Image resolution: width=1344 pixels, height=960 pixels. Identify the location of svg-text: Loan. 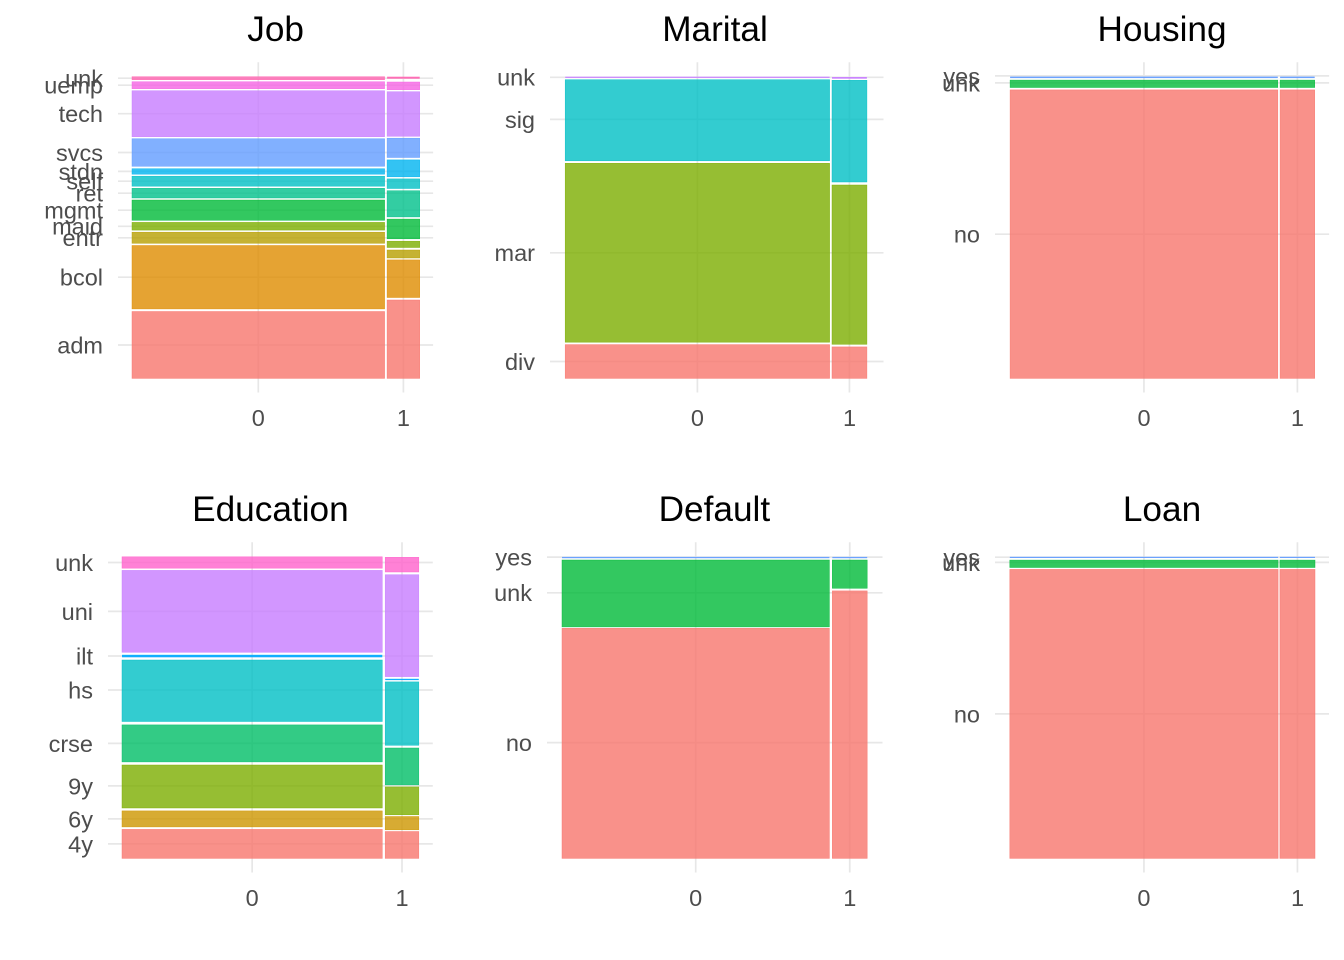
(1162, 509).